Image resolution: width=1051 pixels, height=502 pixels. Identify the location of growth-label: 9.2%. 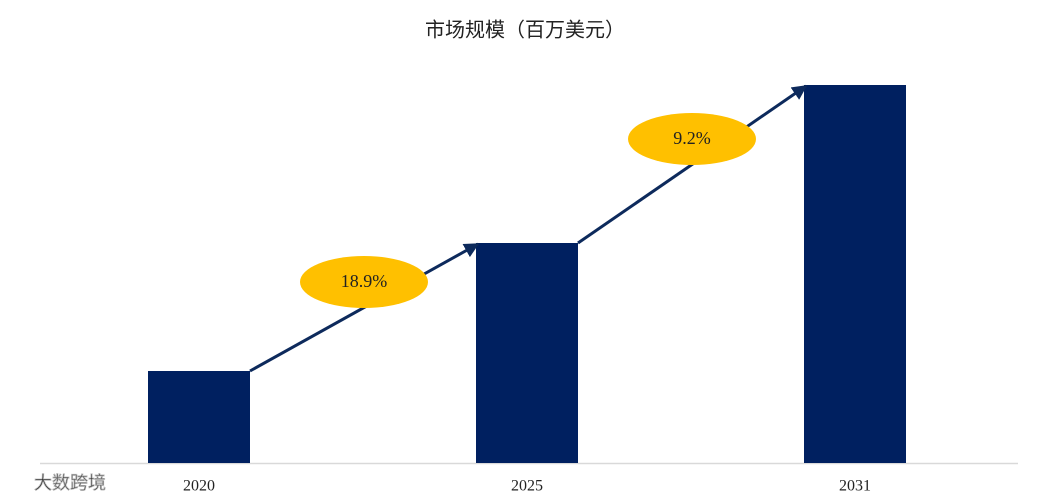
(692, 138).